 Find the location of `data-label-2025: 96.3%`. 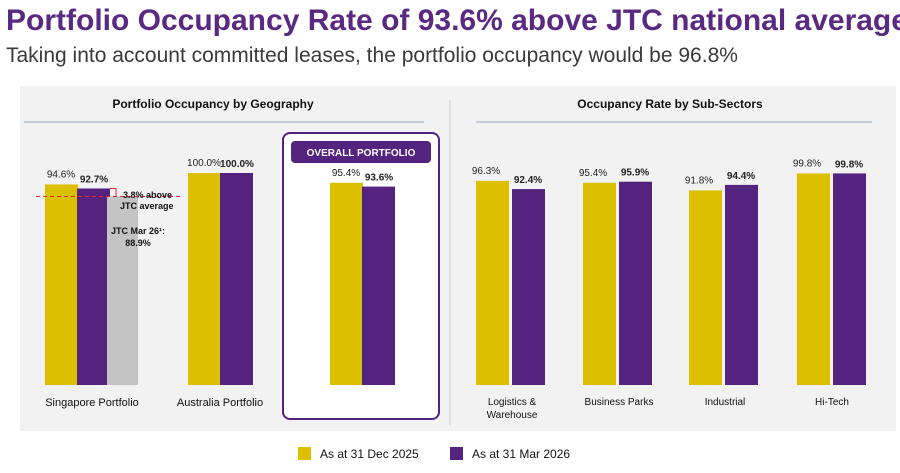

data-label-2025: 96.3% is located at coordinates (486, 171).